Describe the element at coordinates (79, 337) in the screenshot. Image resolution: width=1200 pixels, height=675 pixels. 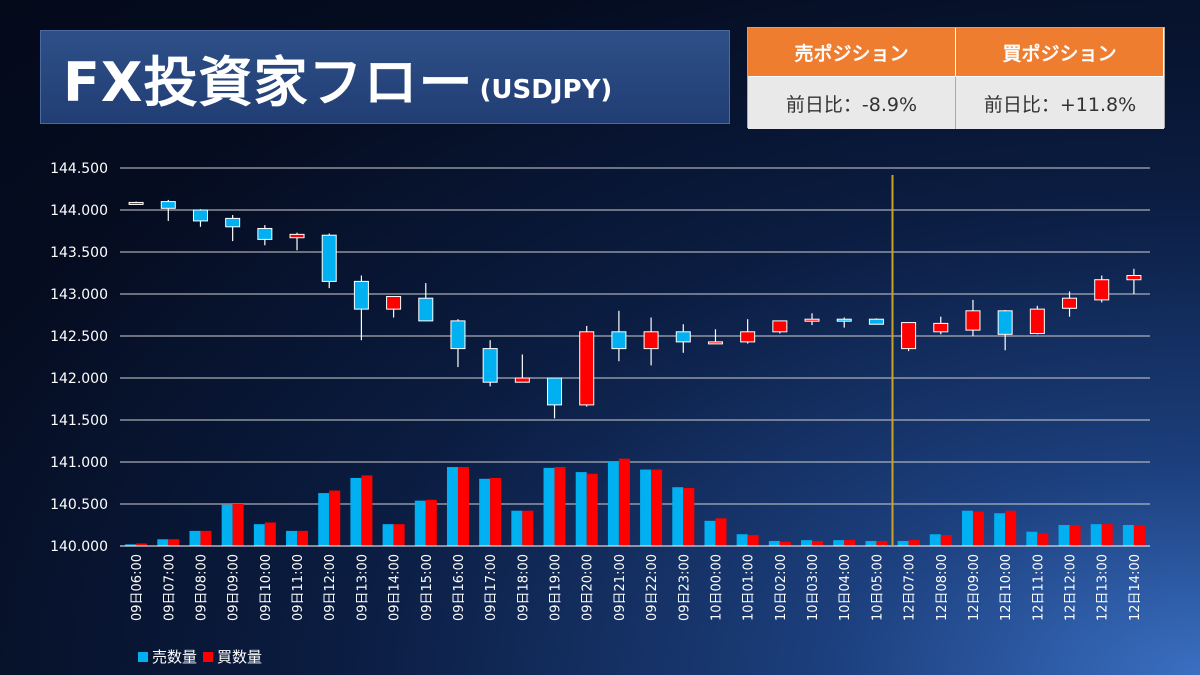
I see `y-tick-label: 142.500` at that location.